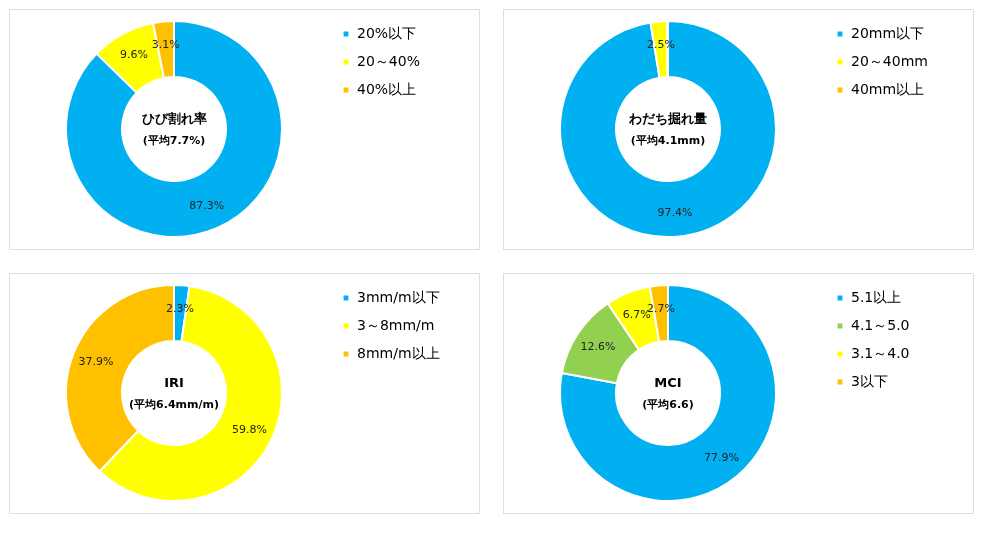  Describe the element at coordinates (174, 118) in the screenshot. I see `text: ひび割れ率` at that location.